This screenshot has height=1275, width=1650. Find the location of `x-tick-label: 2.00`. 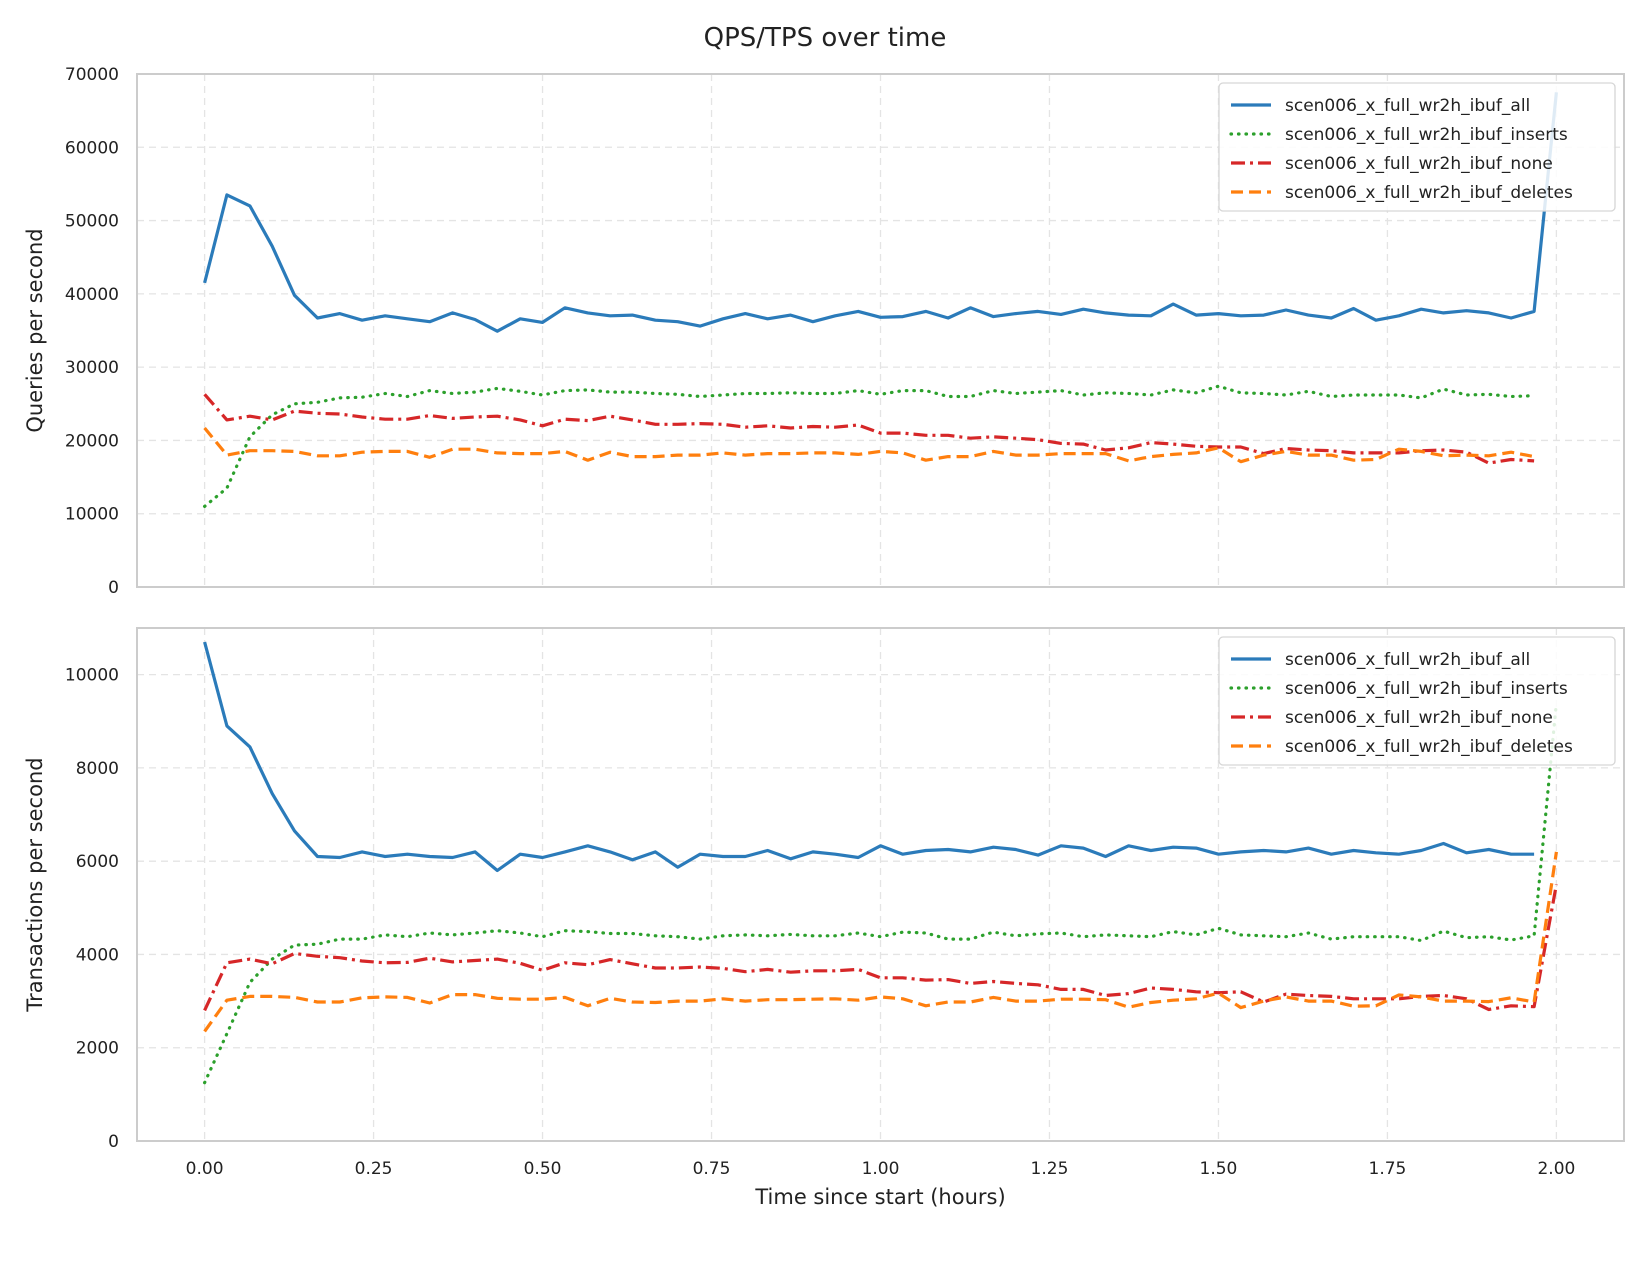

x-tick-label: 2.00 is located at coordinates (1556, 1169).